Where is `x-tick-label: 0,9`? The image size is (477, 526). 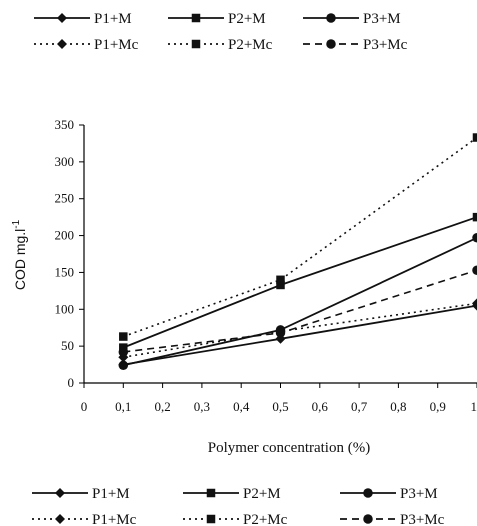 x-tick-label: 0,9 is located at coordinates (438, 406).